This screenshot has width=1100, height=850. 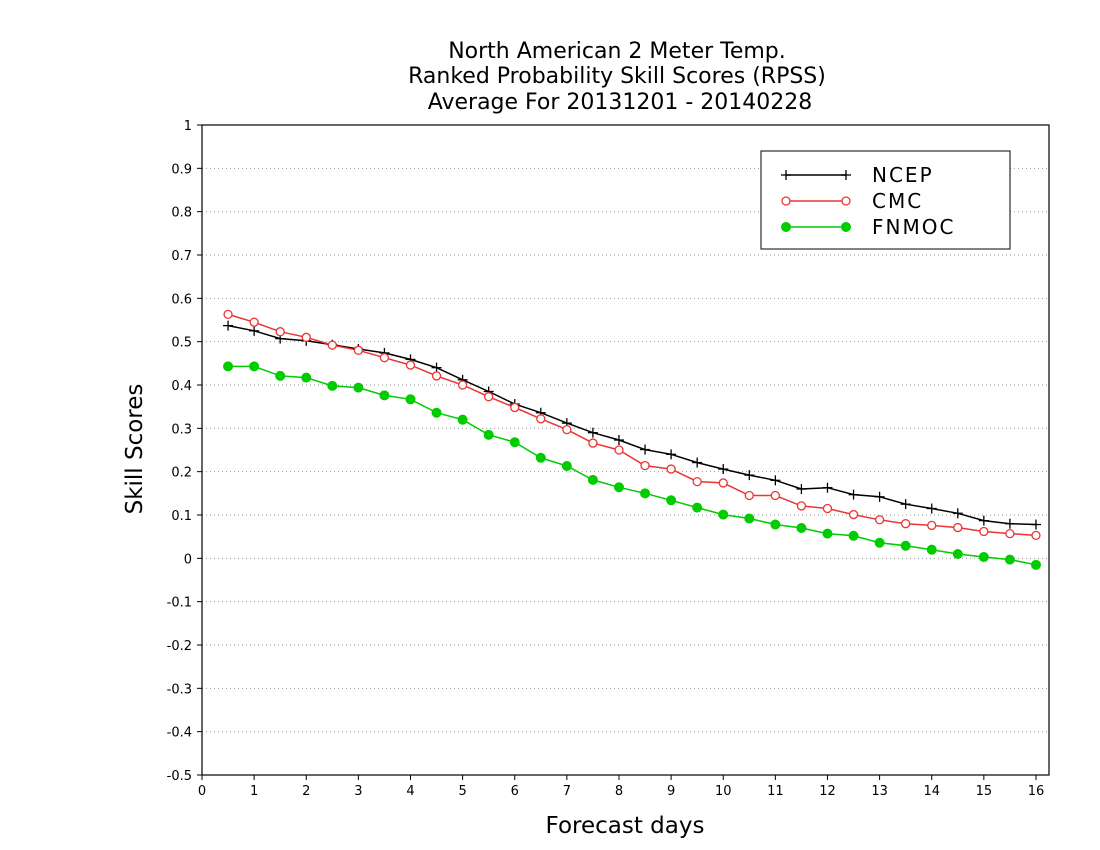 I want to click on y-tick-label: 0.8, so click(x=181, y=213).